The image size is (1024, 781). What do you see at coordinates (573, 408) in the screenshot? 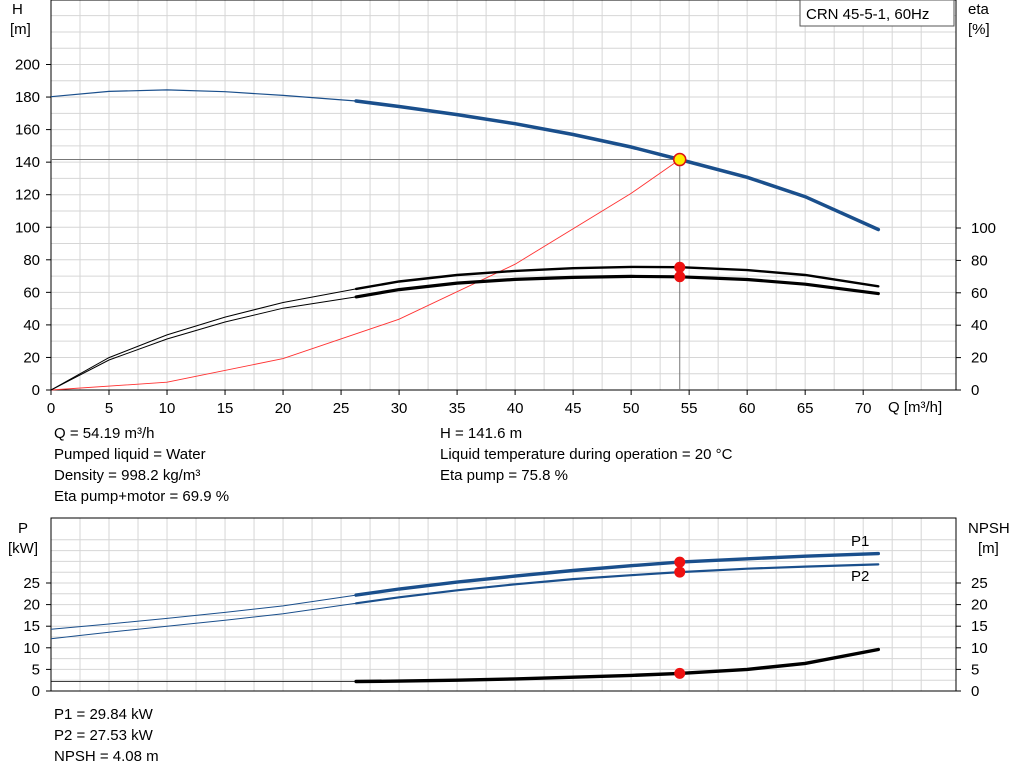
I see `x-tick-label: 45` at bounding box center [573, 408].